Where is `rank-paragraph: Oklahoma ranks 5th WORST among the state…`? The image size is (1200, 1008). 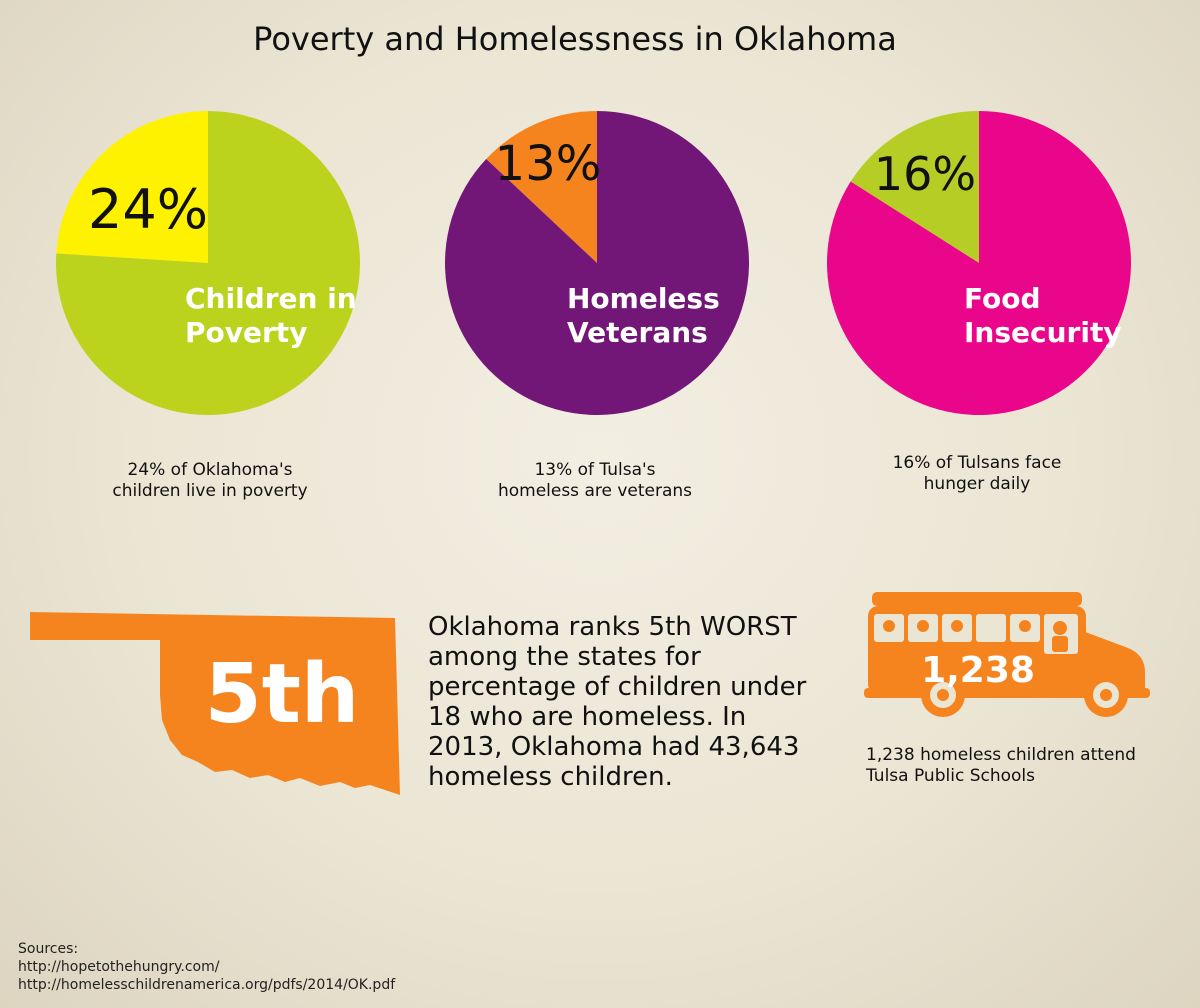 rank-paragraph: Oklahoma ranks 5th WORST among the state… is located at coordinates (628, 702).